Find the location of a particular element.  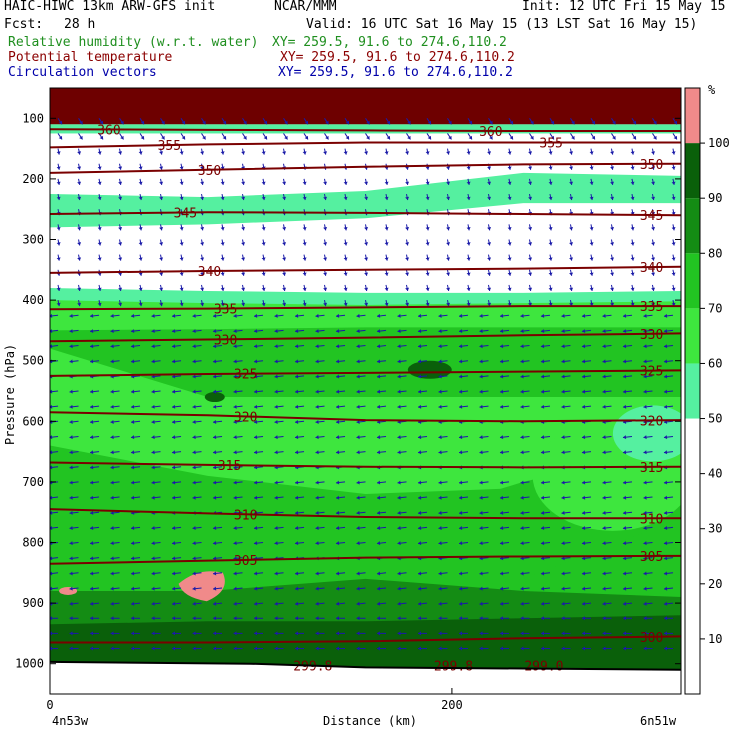

y-tick-label: 500 is located at coordinates (33, 361).